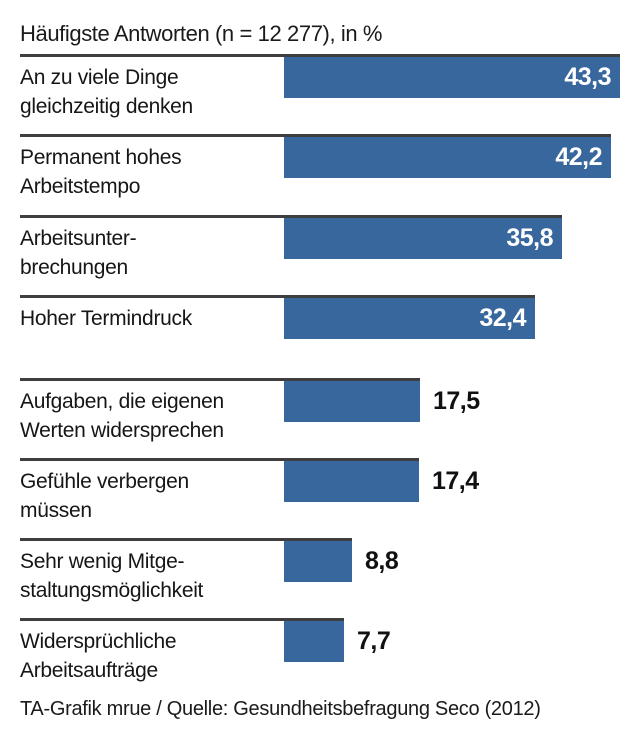 The image size is (640, 748). Describe the element at coordinates (352, 401) in the screenshot. I see `bar: 17,5` at that location.